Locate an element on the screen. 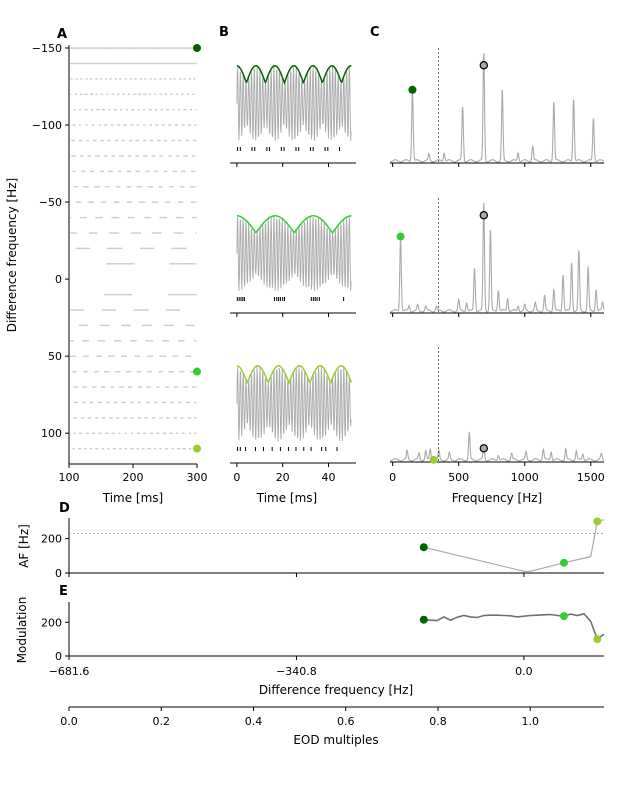  b-envelope-trace is located at coordinates (294, 75).